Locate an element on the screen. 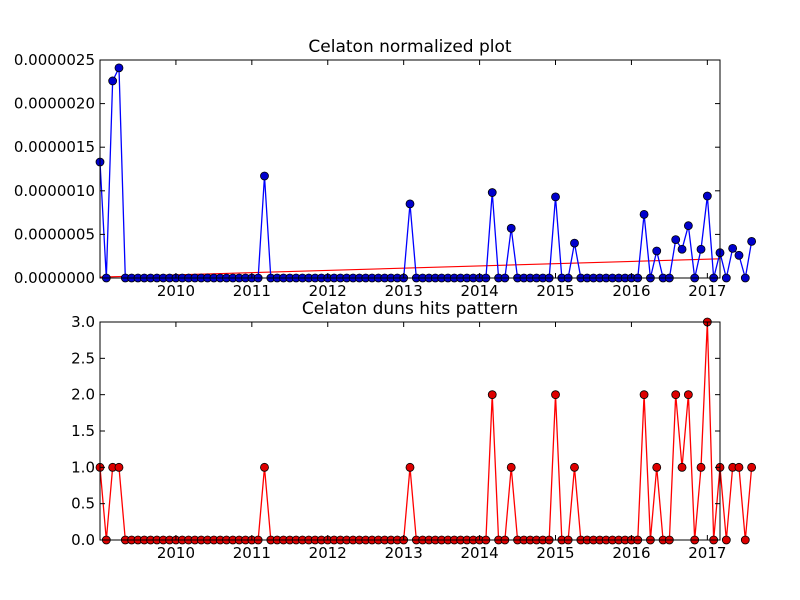 This screenshot has width=800, height=600. y-tick-label: 3.0 is located at coordinates (83, 322).